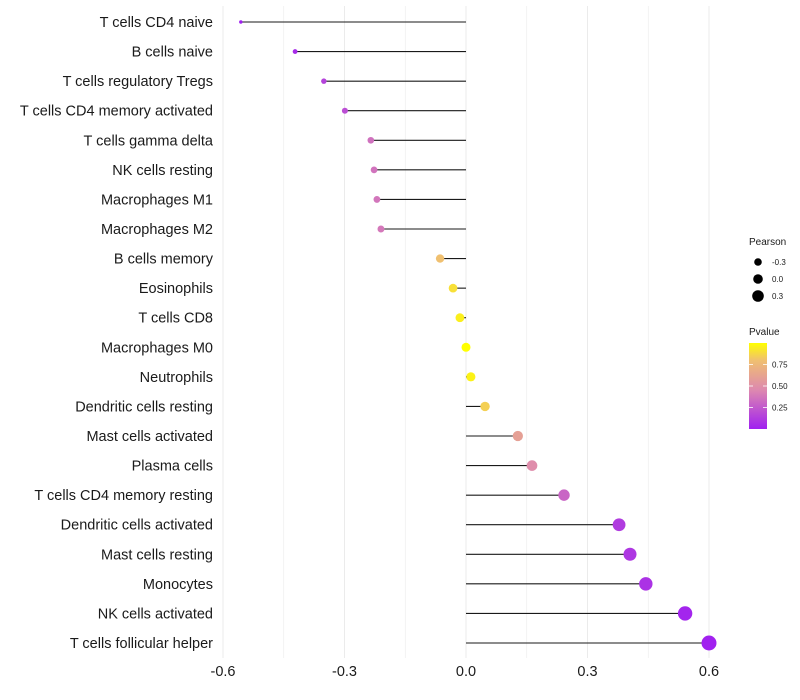 The height and width of the screenshot is (700, 800). I want to click on legend-color-label: 0.50, so click(780, 386).